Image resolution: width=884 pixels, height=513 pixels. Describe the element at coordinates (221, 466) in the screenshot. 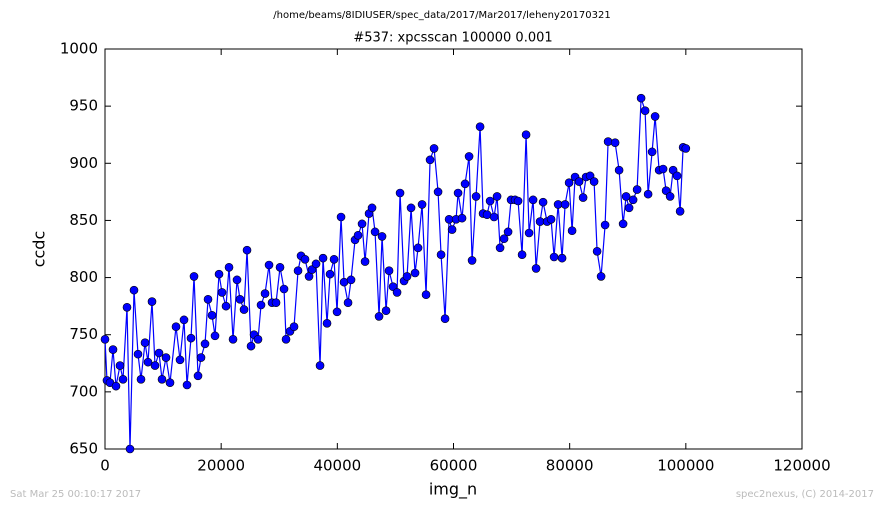

I see `x-tick-label: 20000` at that location.